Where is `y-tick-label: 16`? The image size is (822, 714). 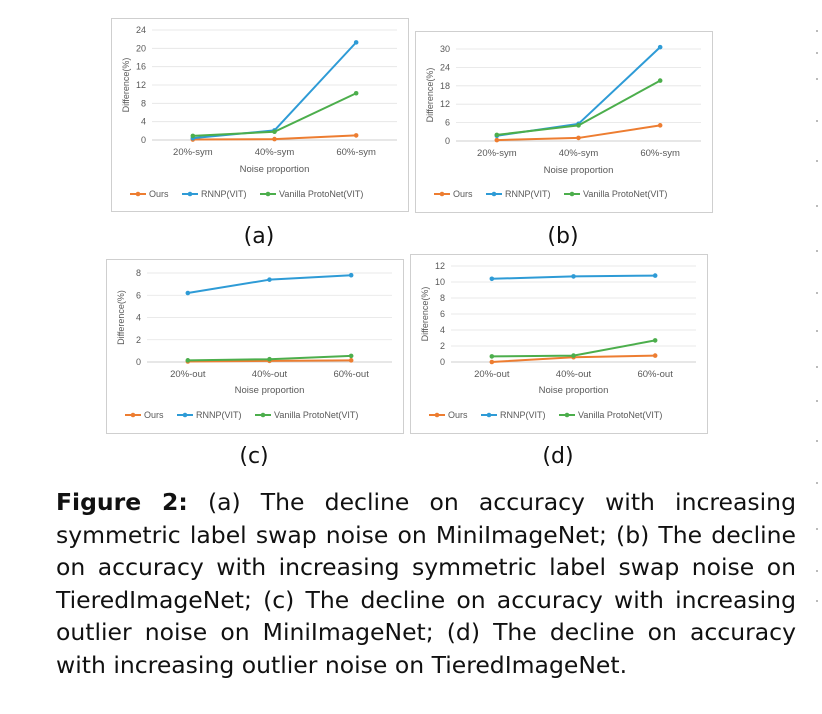 y-tick-label: 16 is located at coordinates (141, 67).